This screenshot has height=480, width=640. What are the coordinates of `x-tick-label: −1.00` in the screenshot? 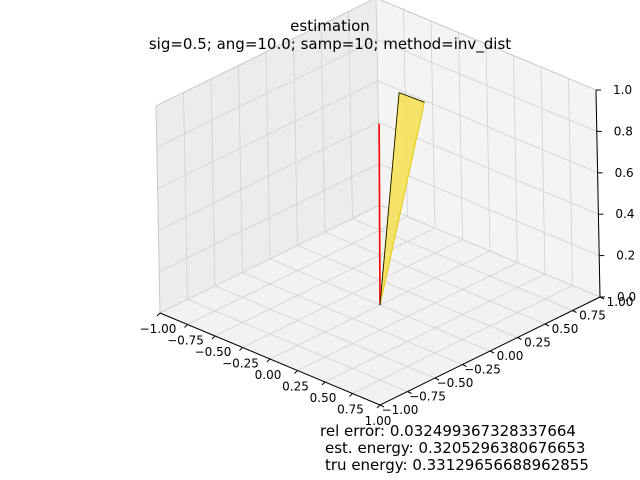 It's located at (158, 329).